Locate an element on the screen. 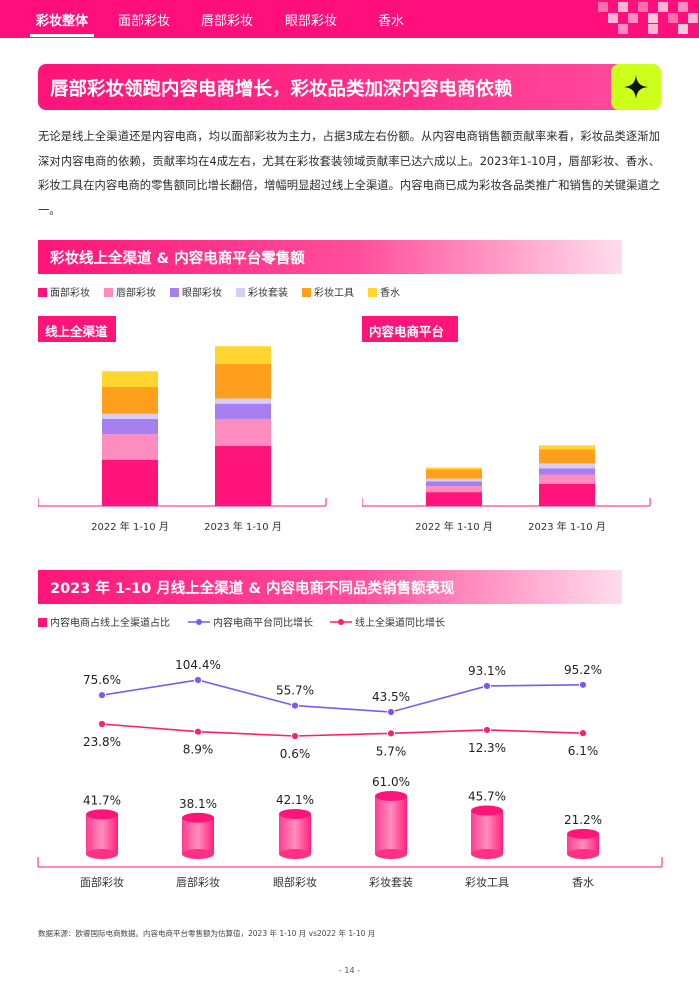 The image size is (699, 982). x-tick-label: 彩妆工具 is located at coordinates (487, 882).